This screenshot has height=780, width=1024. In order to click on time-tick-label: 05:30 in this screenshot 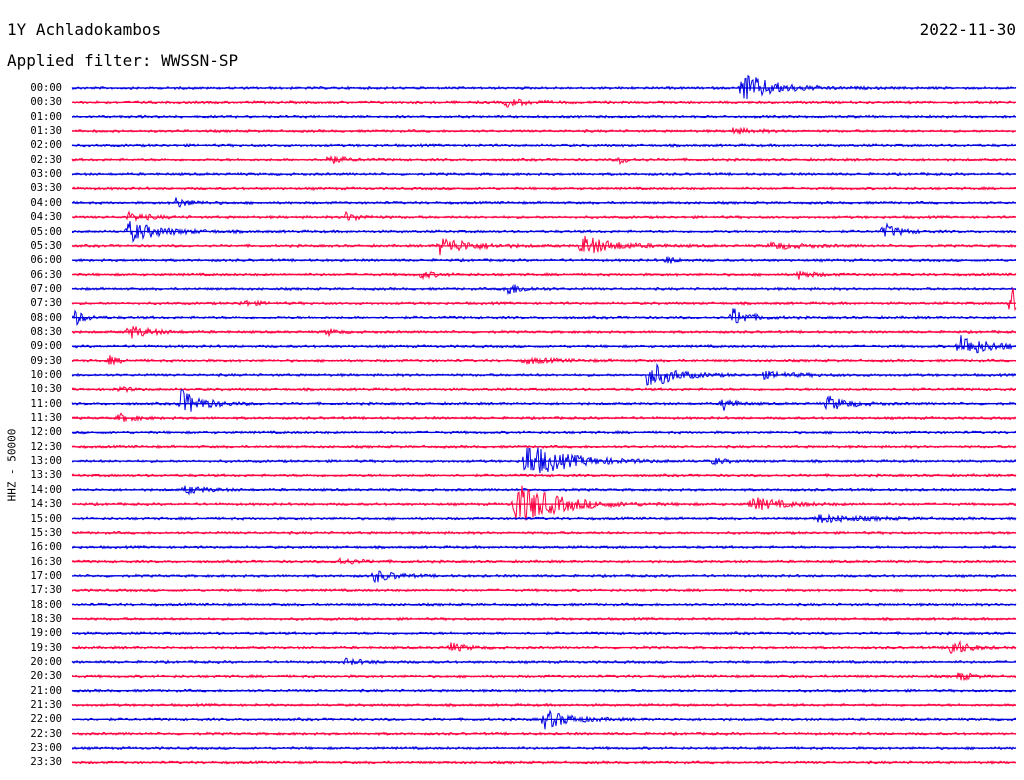, I will do `click(46, 245)`.